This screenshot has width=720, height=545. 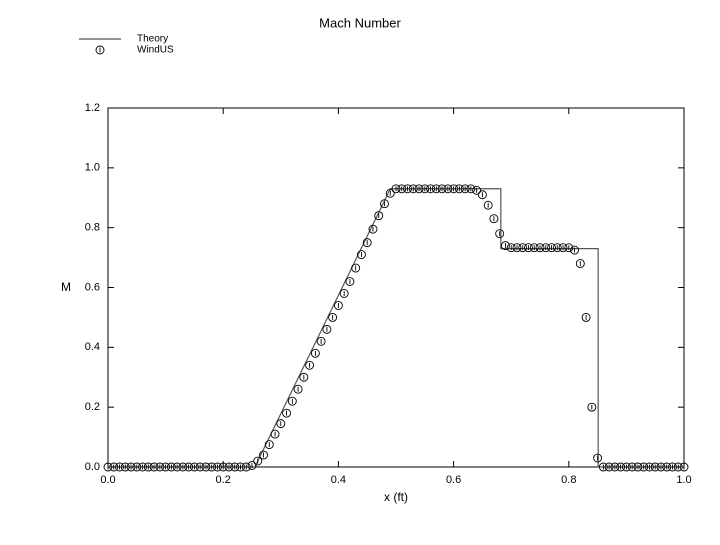 What do you see at coordinates (338, 480) in the screenshot?
I see `x-tick-label: 0.4` at bounding box center [338, 480].